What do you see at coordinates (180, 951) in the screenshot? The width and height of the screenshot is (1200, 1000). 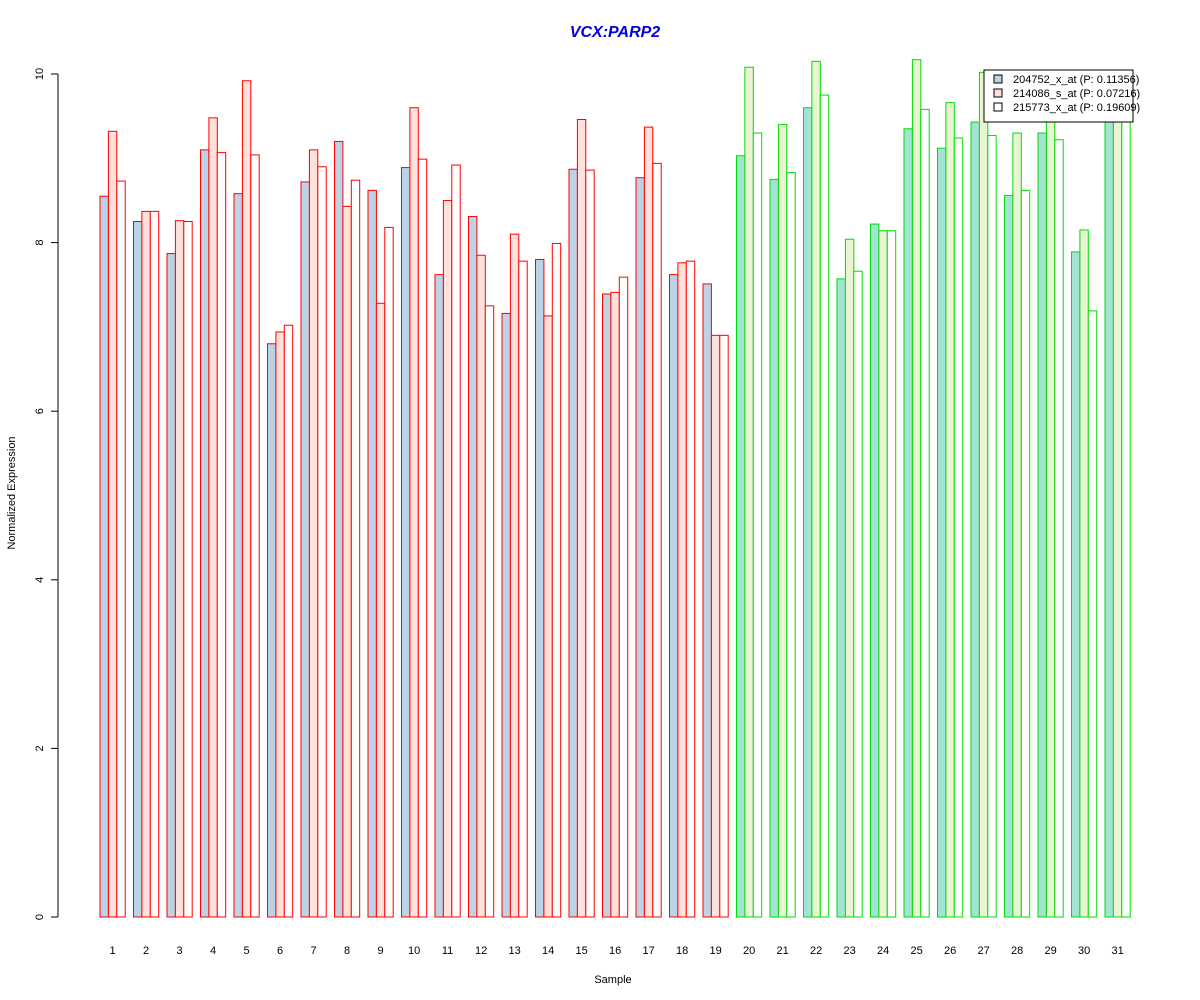 I see `x-tick-label: 3` at bounding box center [180, 951].